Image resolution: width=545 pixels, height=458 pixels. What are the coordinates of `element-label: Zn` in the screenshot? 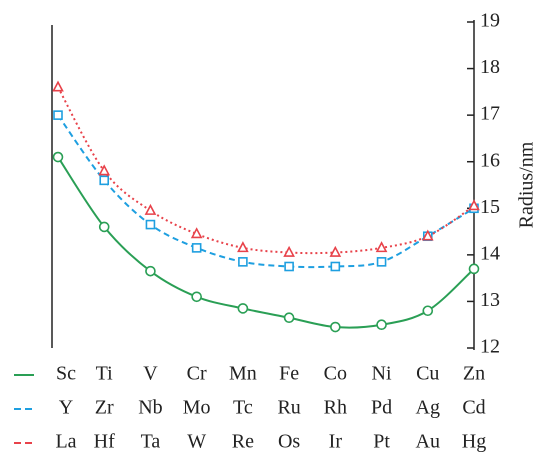 It's located at (474, 374).